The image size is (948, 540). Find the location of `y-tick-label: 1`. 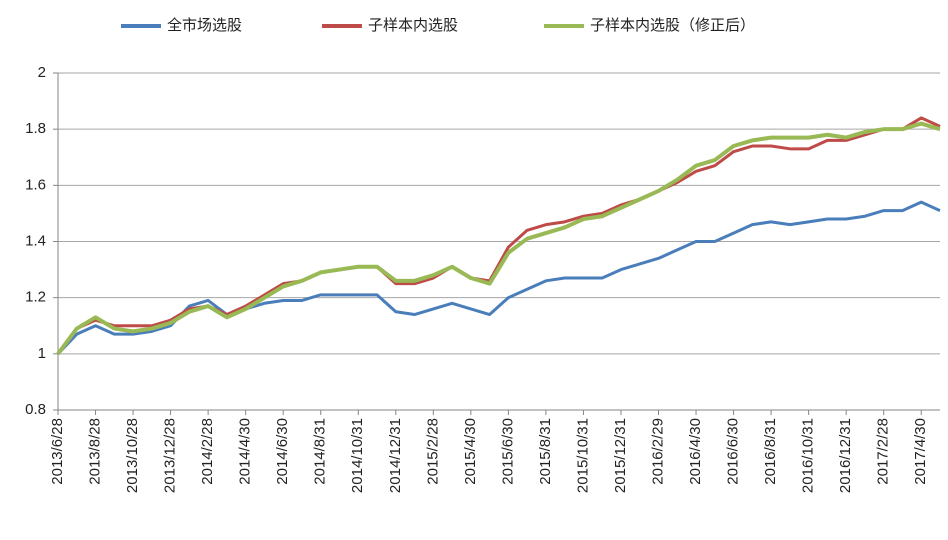

y-tick-label: 1 is located at coordinates (42, 353).